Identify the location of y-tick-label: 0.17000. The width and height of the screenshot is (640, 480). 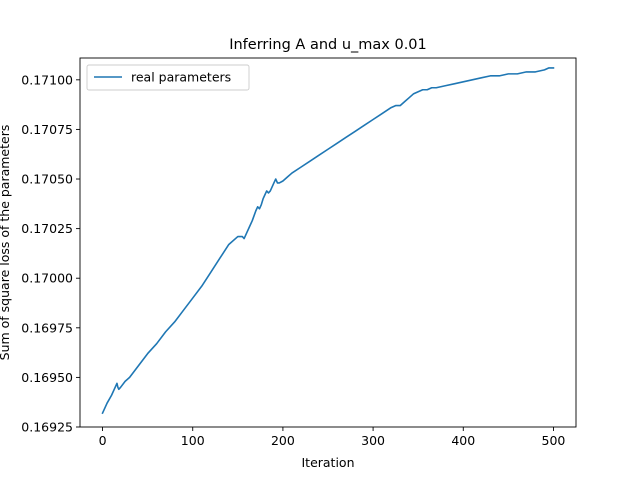
(47, 278).